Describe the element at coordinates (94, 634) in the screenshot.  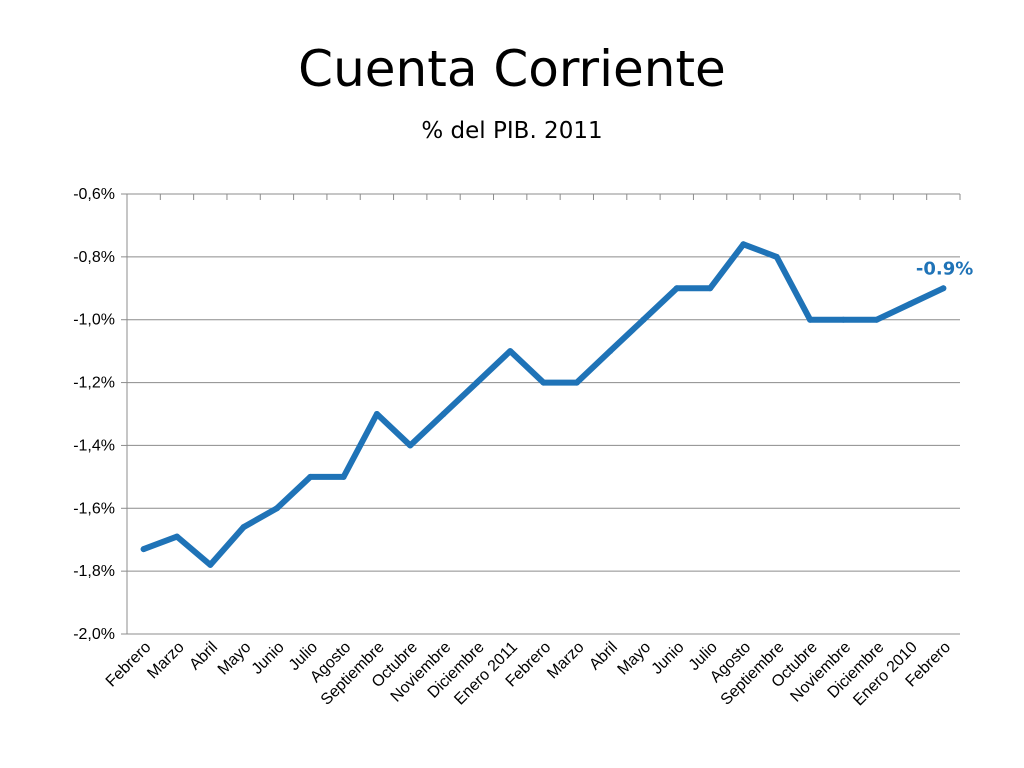
I see `y-tick-label: -2,0%` at that location.